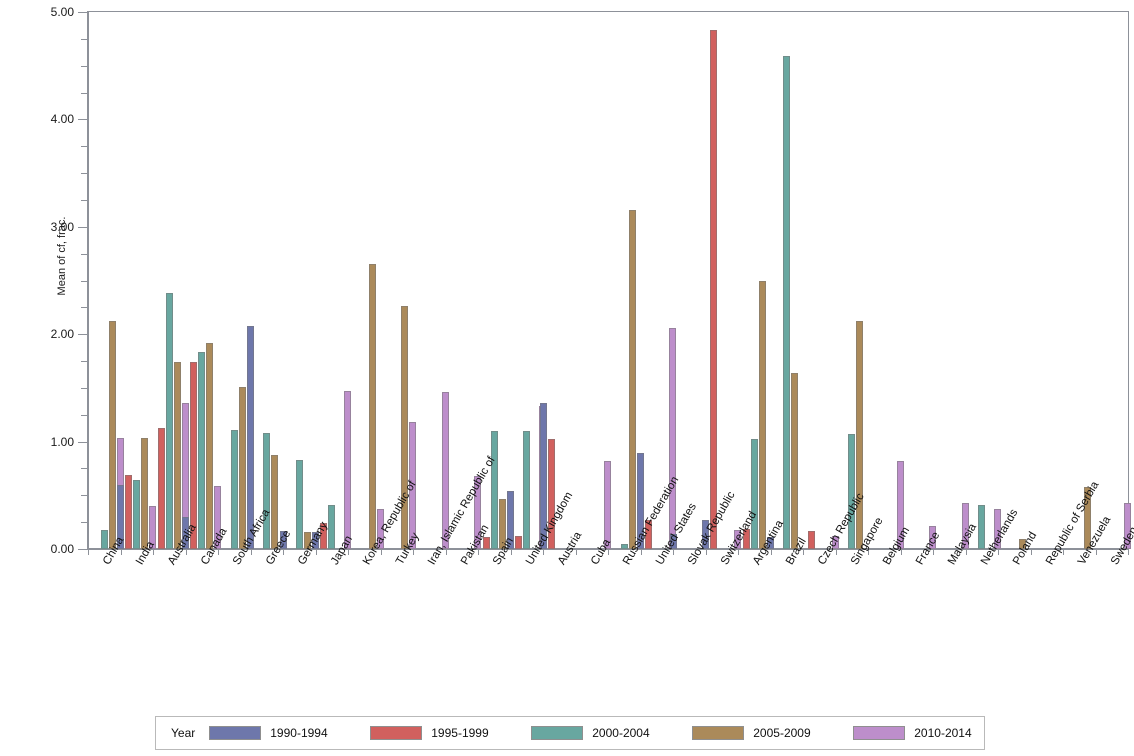 This screenshot has height=756, width=1134. I want to click on legend-item: 2000-2004, so click(611, 733).